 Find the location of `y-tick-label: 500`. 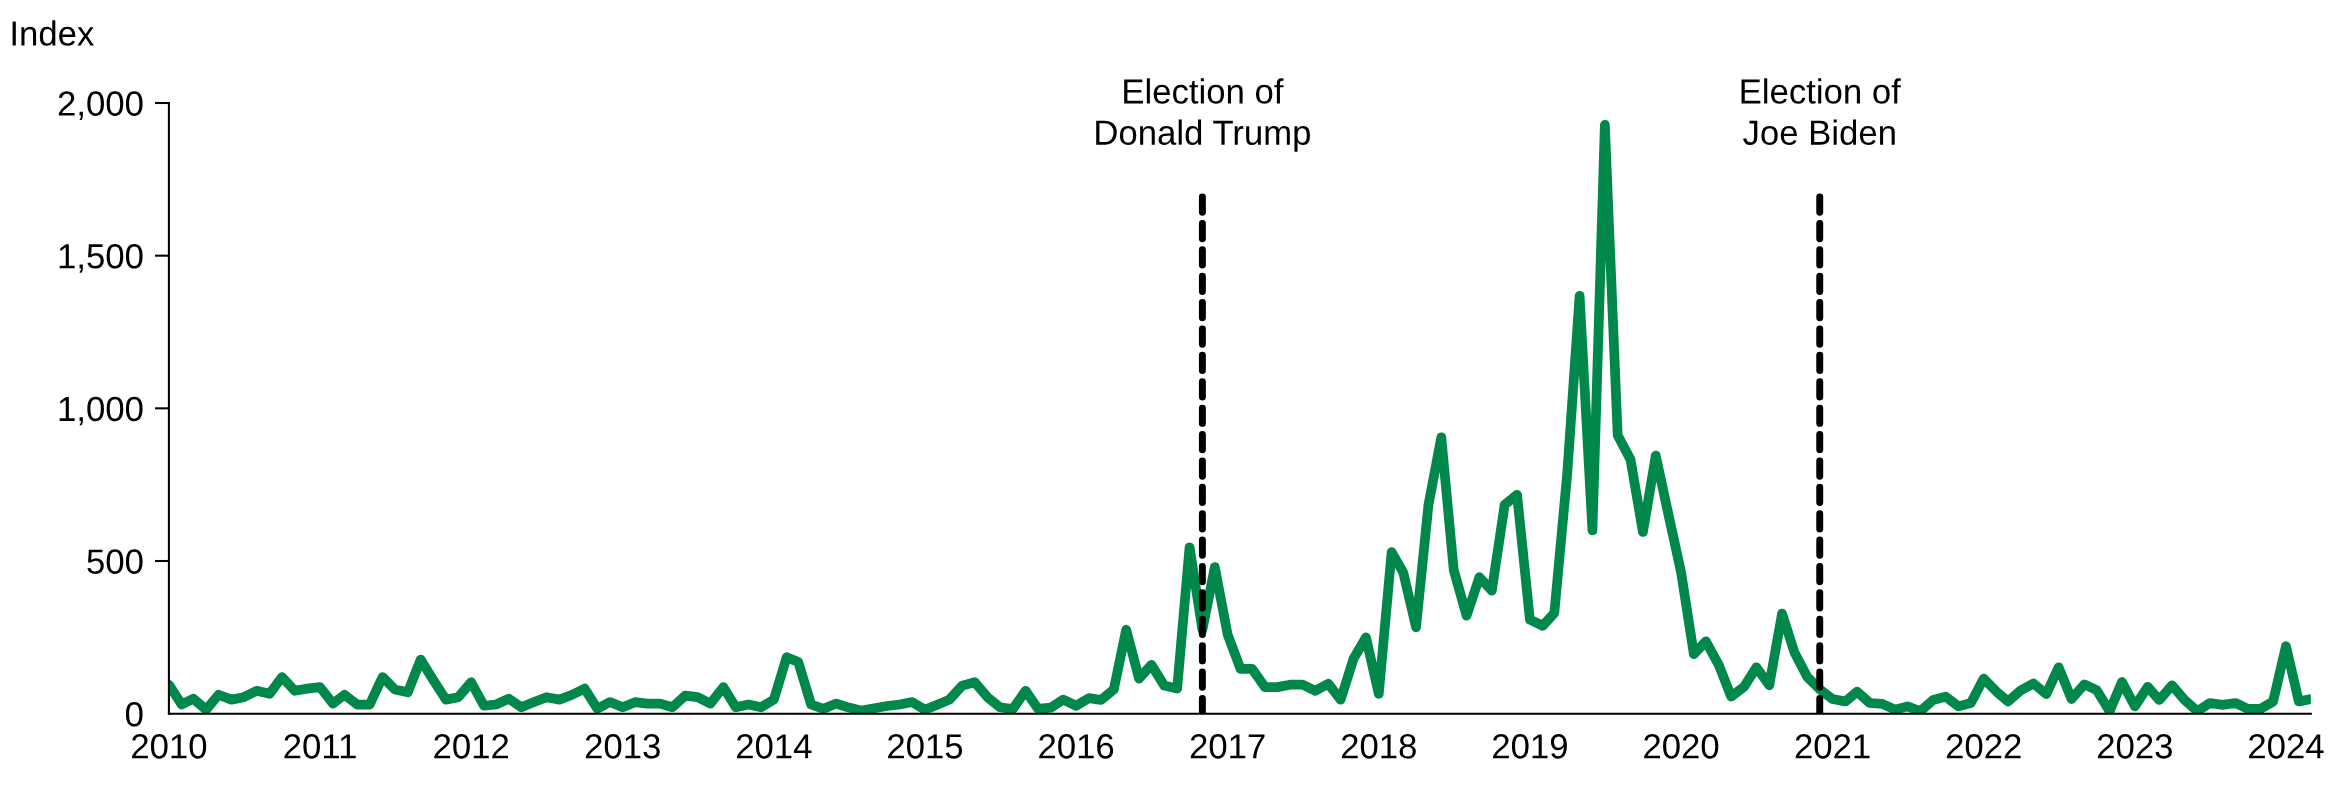

y-tick-label: 500 is located at coordinates (115, 561).